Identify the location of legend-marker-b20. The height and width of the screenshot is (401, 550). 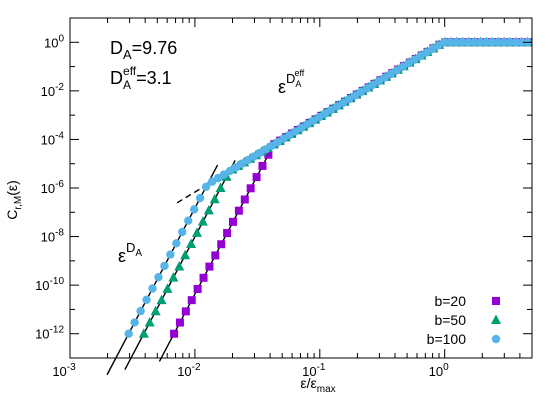
(496, 301).